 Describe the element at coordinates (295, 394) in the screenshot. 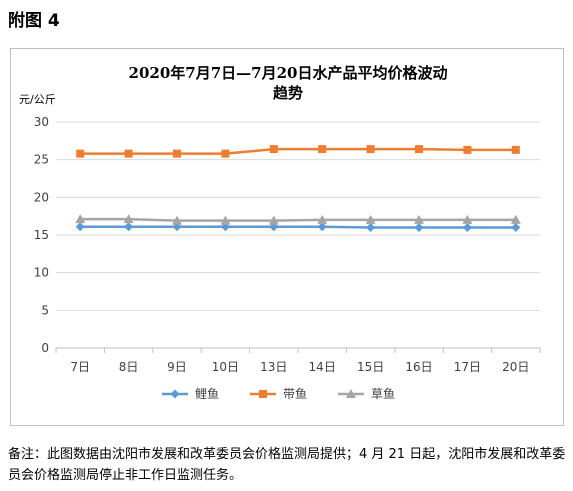

I see `legend-label: 带鱼` at that location.